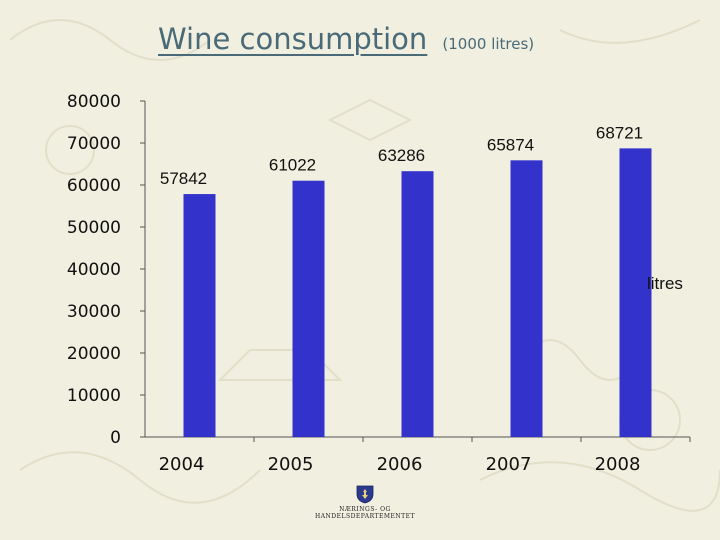  What do you see at coordinates (509, 464) in the screenshot?
I see `x-tick-label: 2007` at bounding box center [509, 464].